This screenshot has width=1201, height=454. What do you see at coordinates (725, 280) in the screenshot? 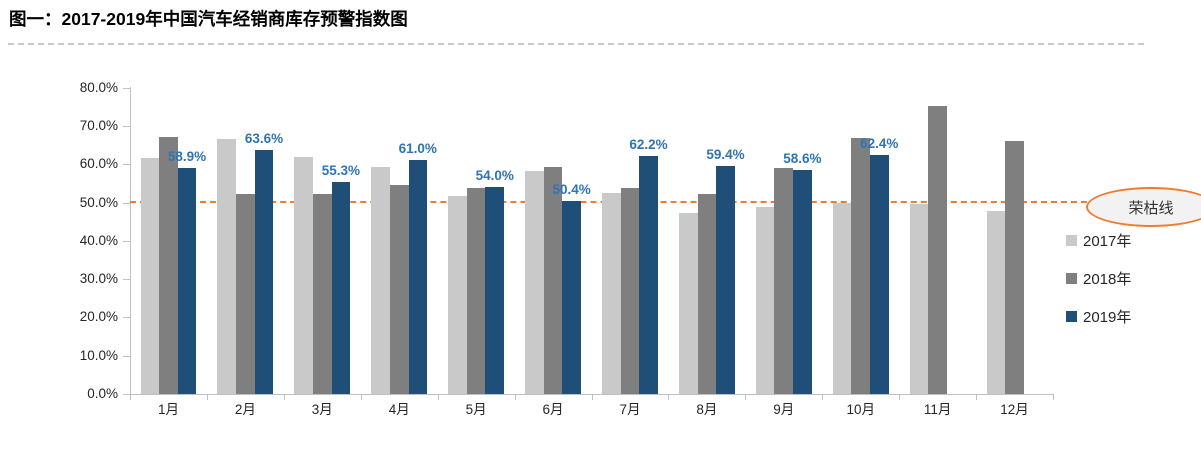
I see `bar-2019年-8月` at bounding box center [725, 280].